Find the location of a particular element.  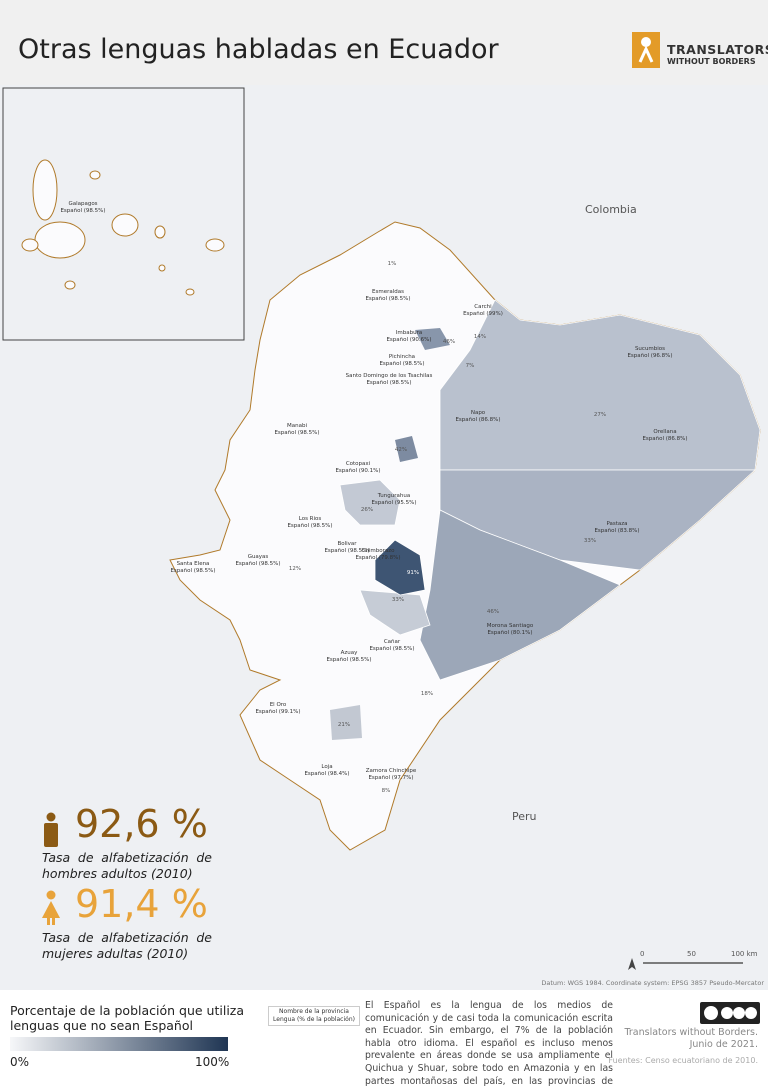

legend-key-lang: Lengua (% de la población) is located at coordinates (314, 1019).